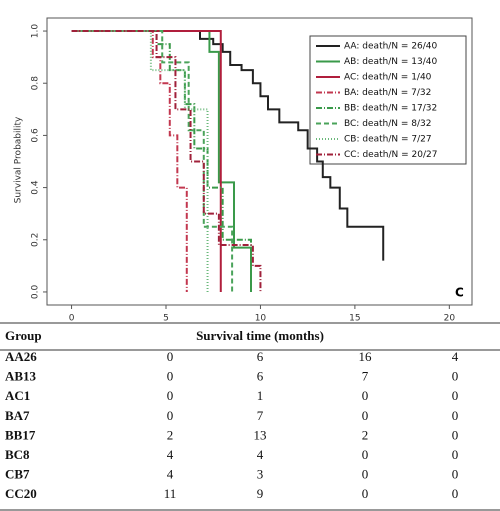 This screenshot has height=511, width=500. I want to click on group-label: BC8, so click(17, 454).